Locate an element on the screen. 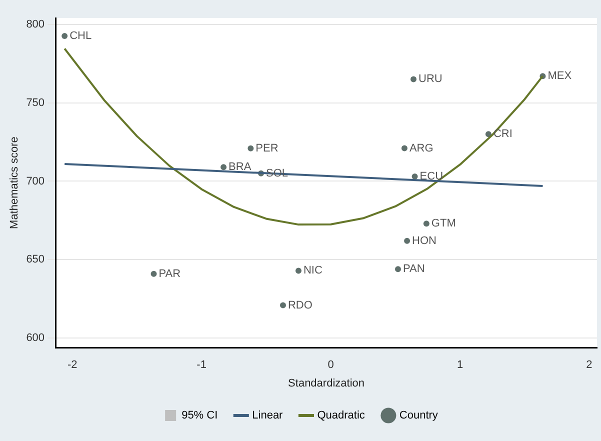  annotation: NIC is located at coordinates (312, 270).